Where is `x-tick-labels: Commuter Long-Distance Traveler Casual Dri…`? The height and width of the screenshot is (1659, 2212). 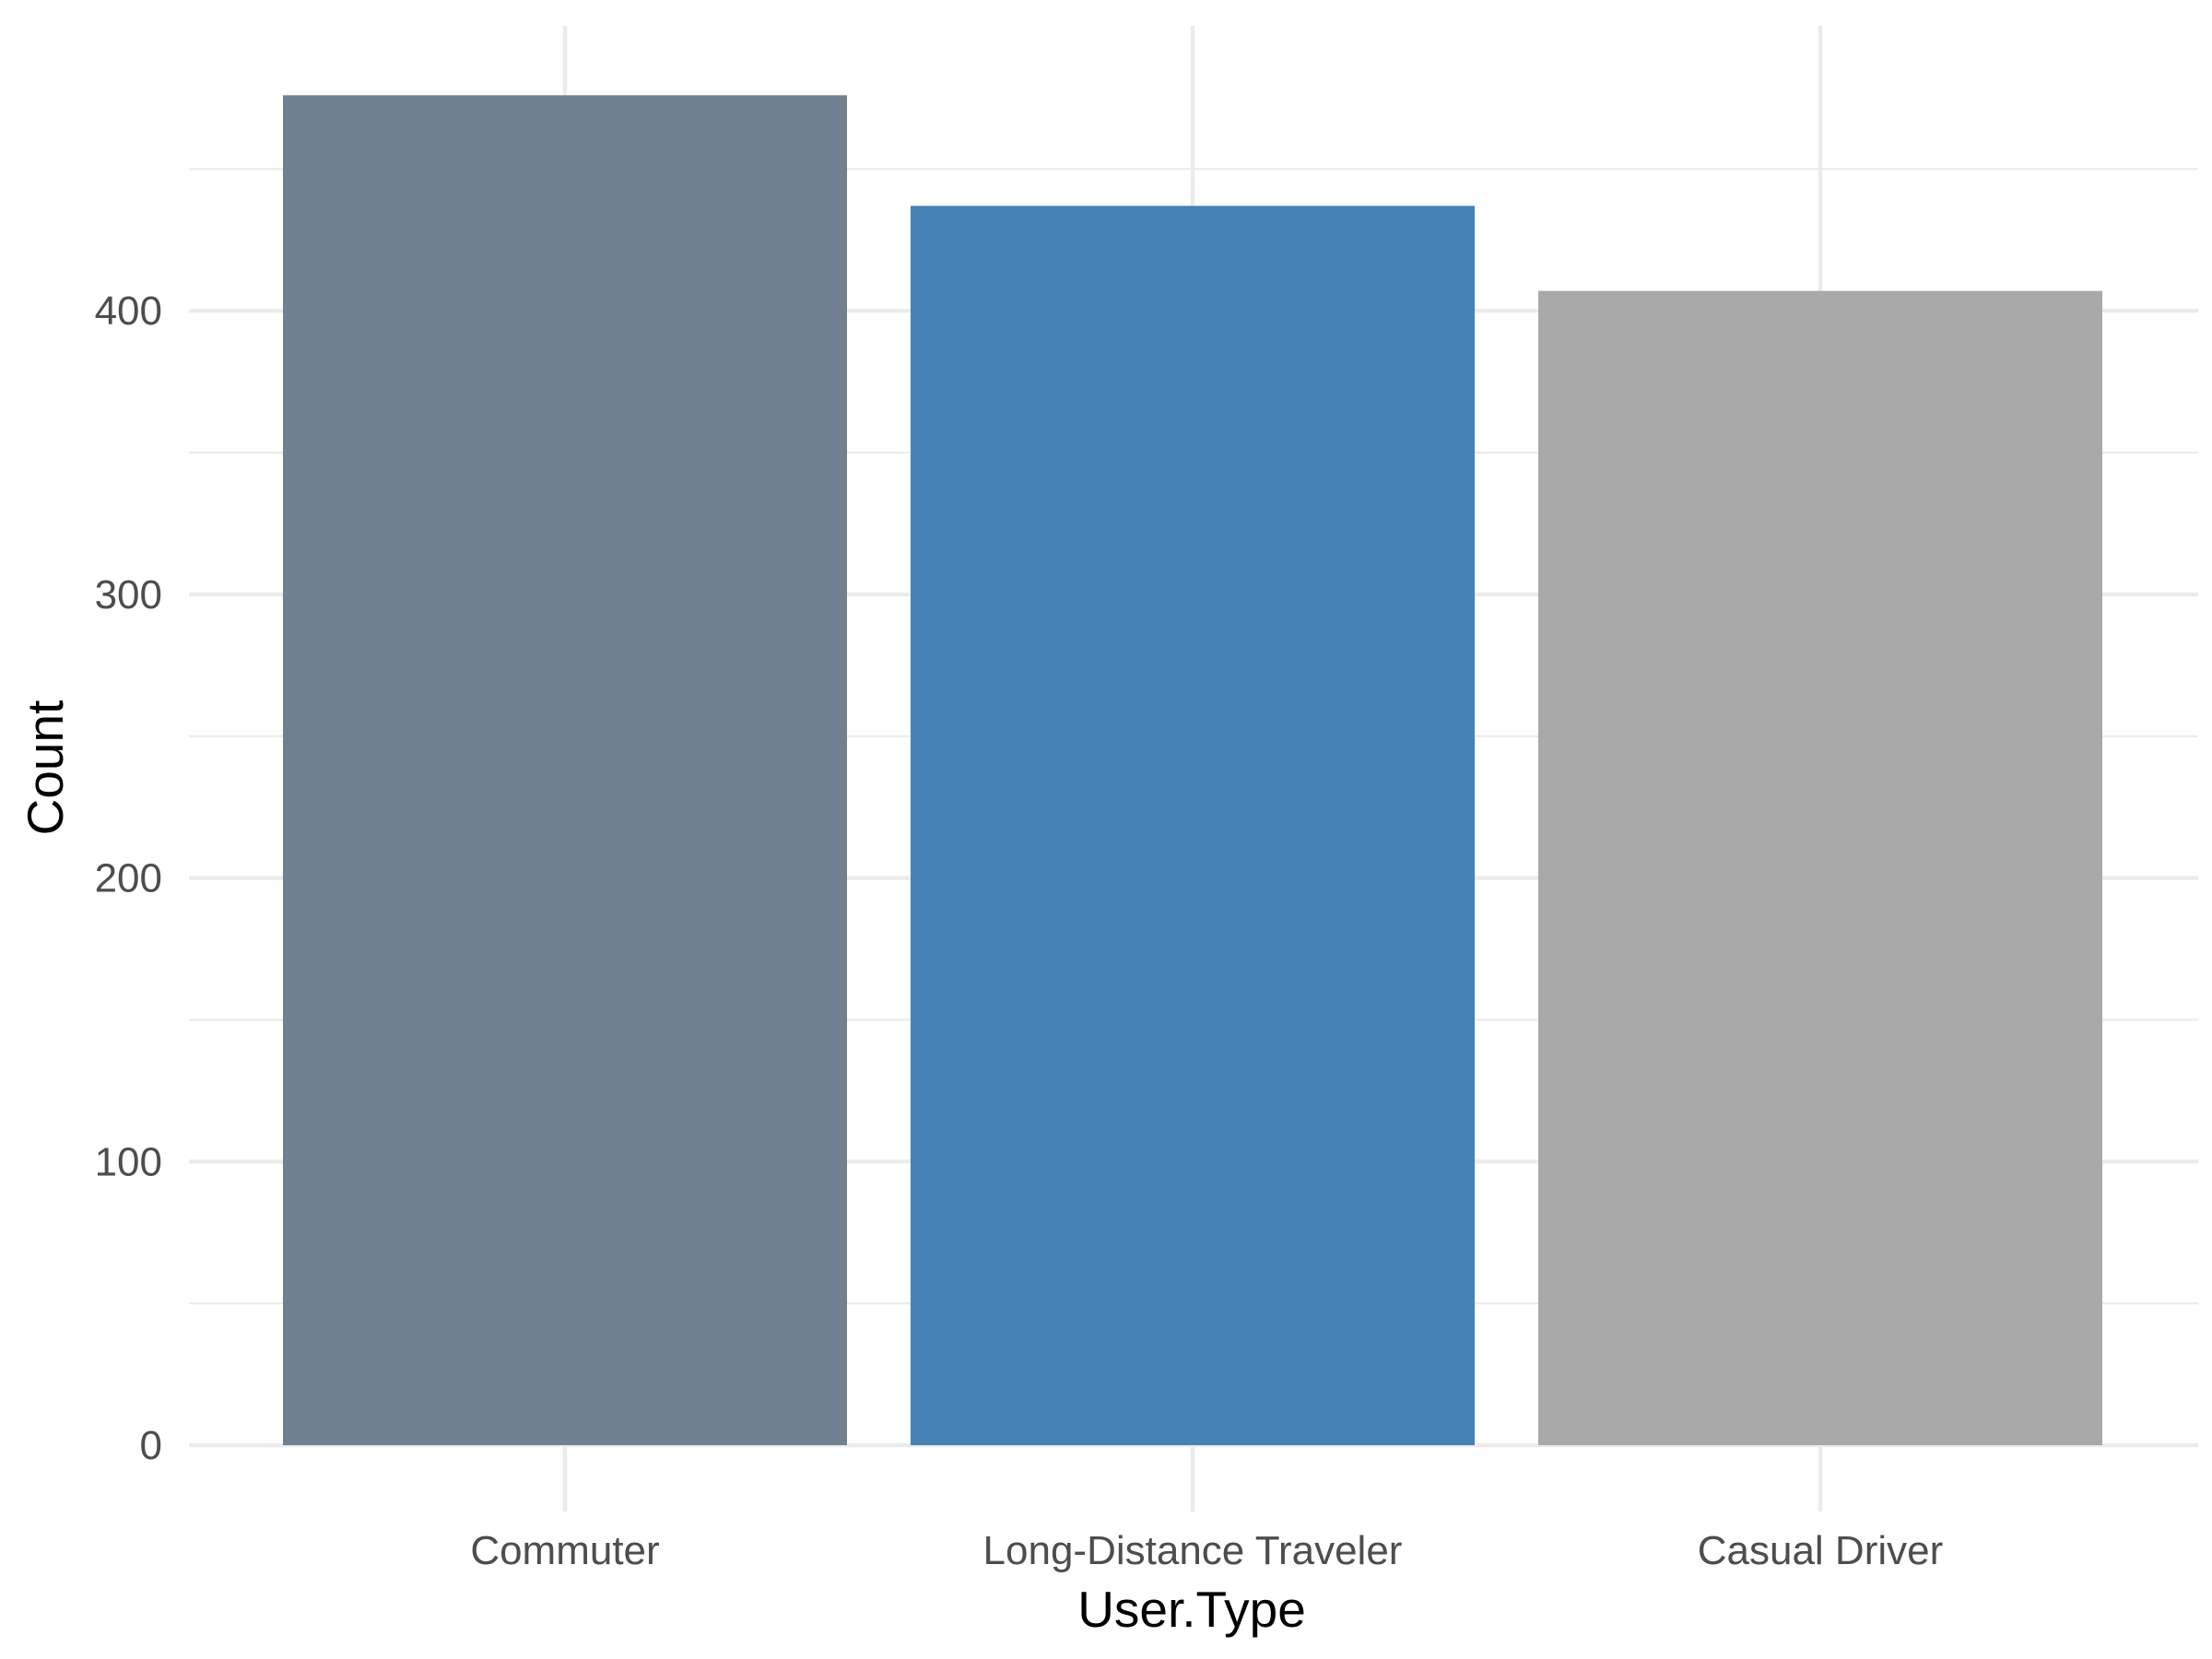
x-tick-labels: Commuter Long-Distance Traveler Casual Dri… is located at coordinates (1206, 1550).